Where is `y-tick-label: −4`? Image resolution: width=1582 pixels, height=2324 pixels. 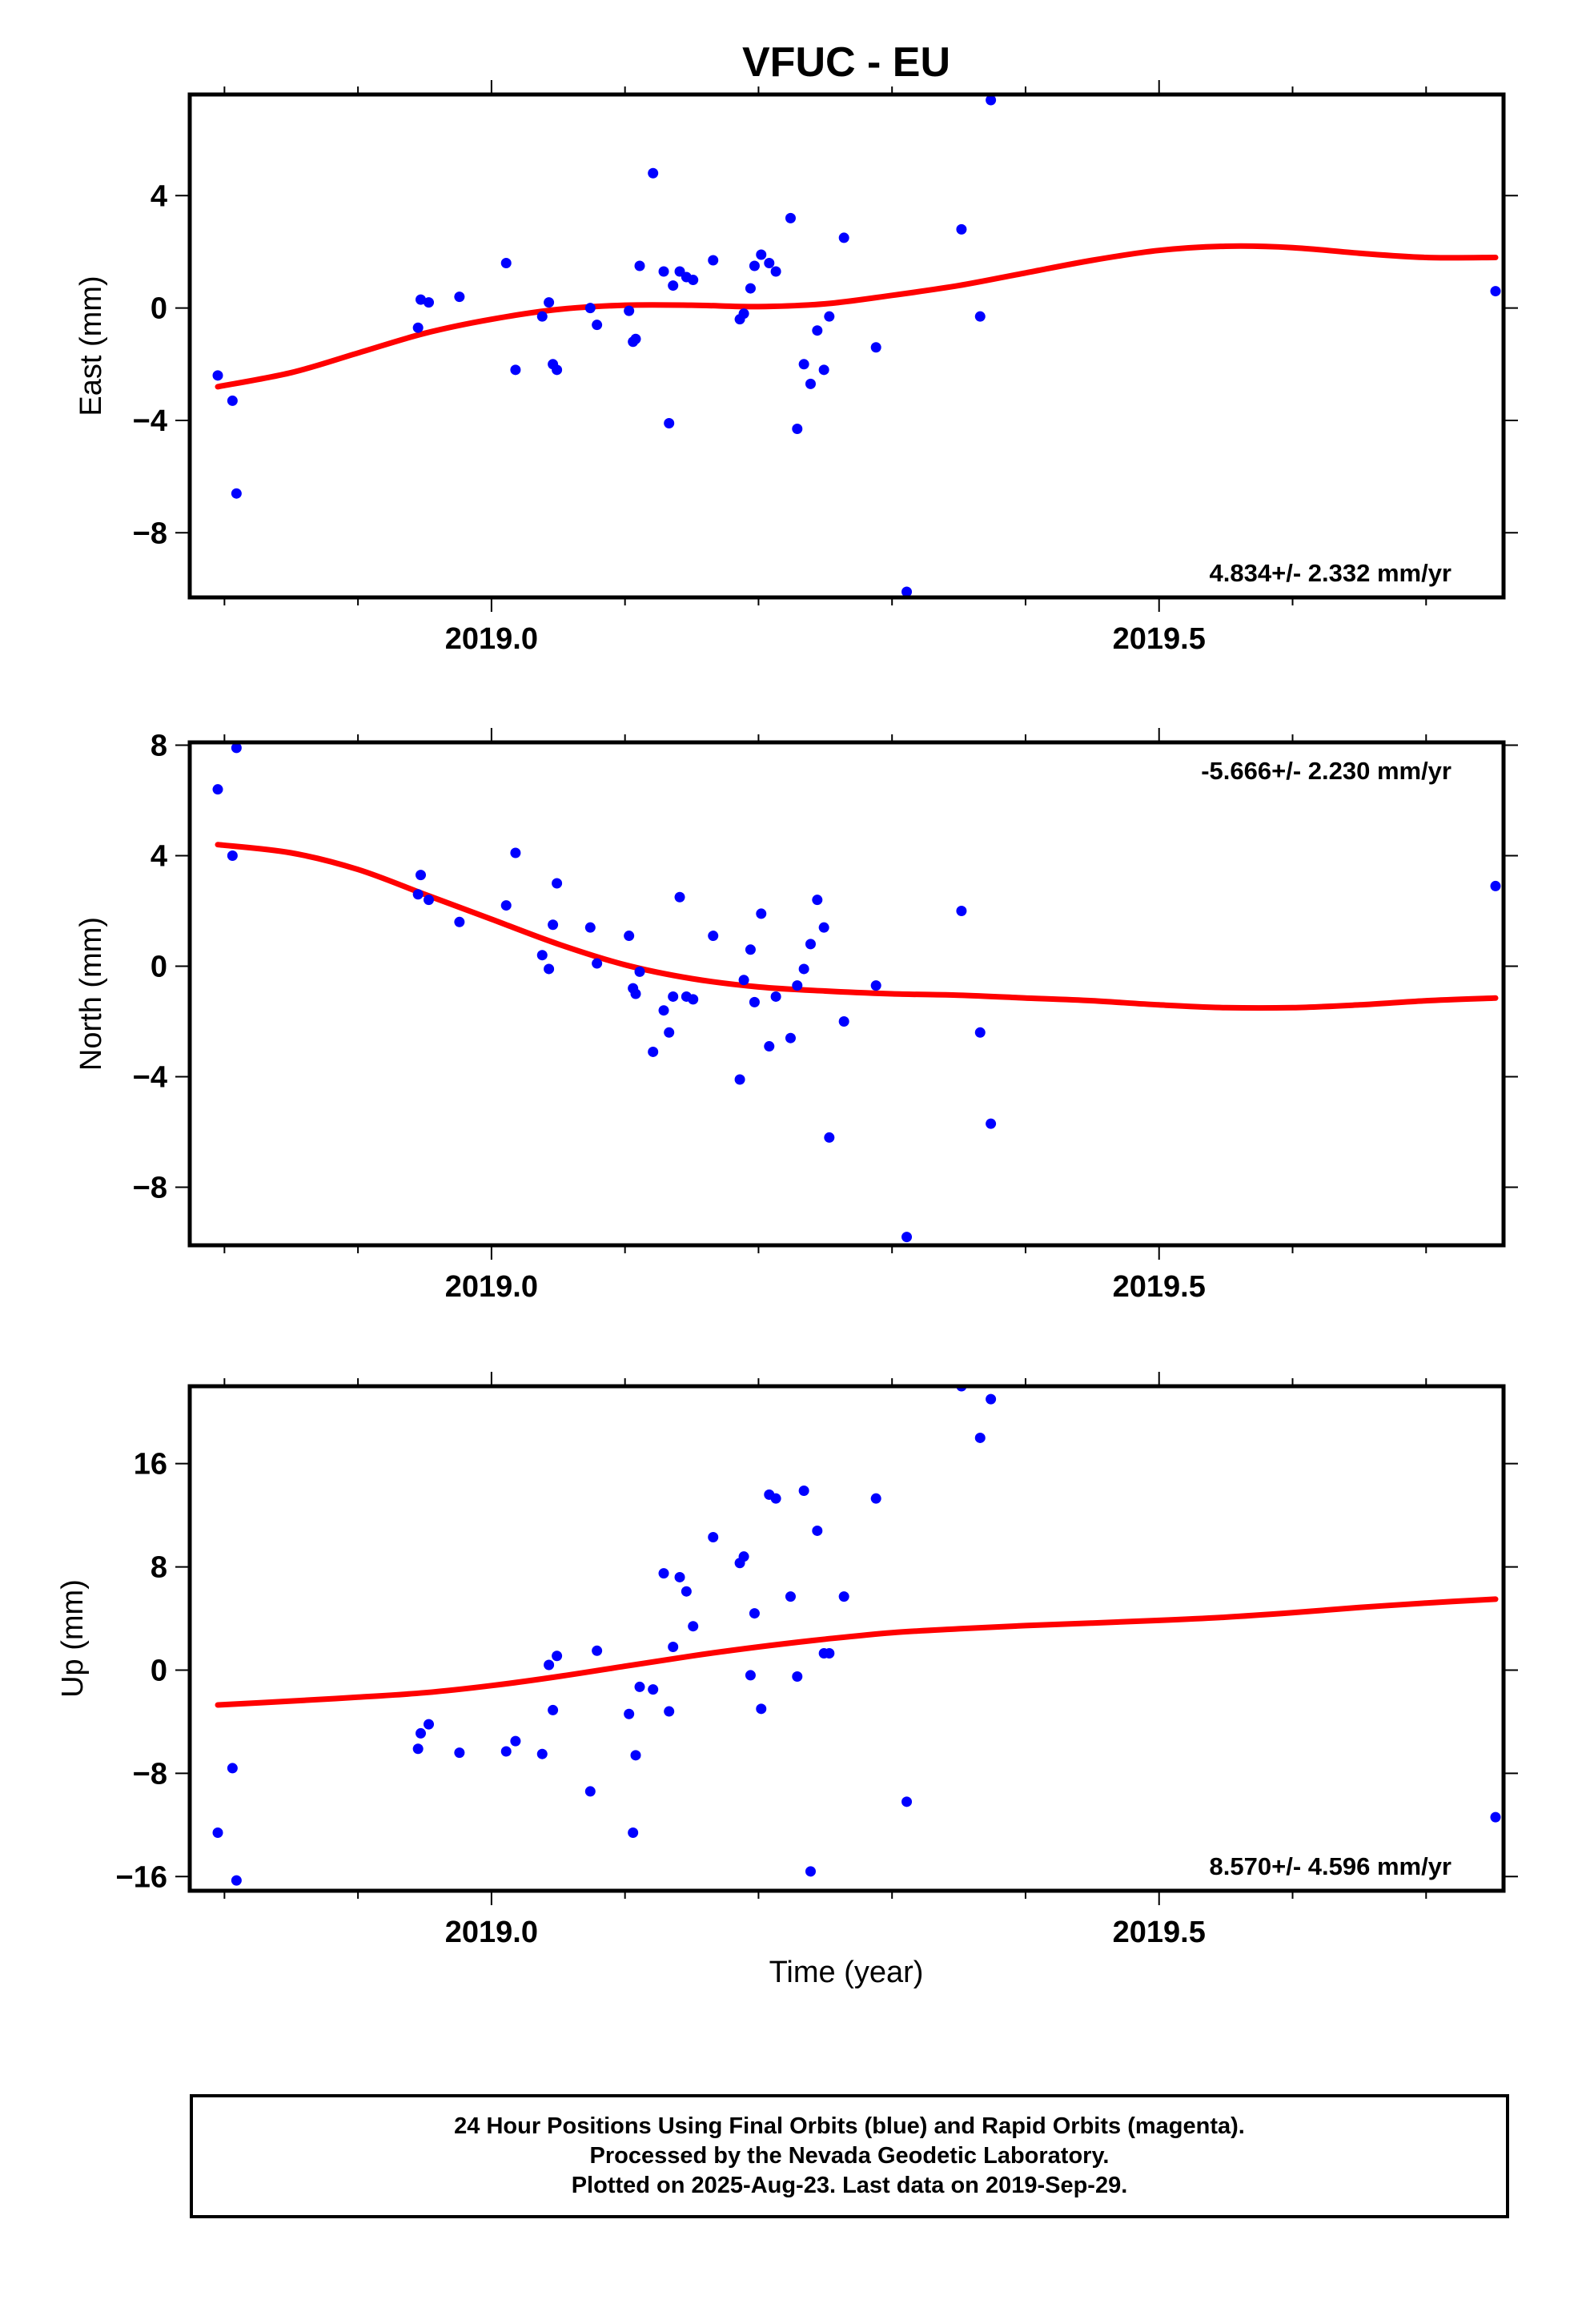 y-tick-label: −4 is located at coordinates (150, 1078).